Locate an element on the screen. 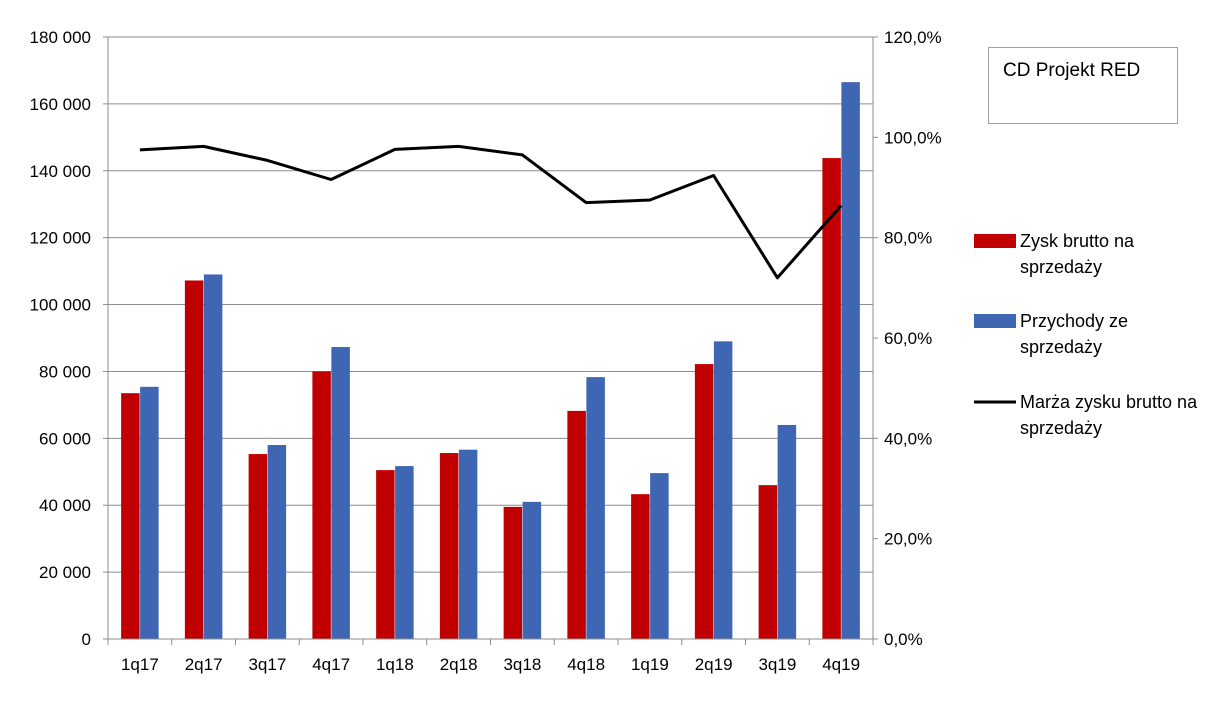  category-label: 3q19 is located at coordinates (777, 664).